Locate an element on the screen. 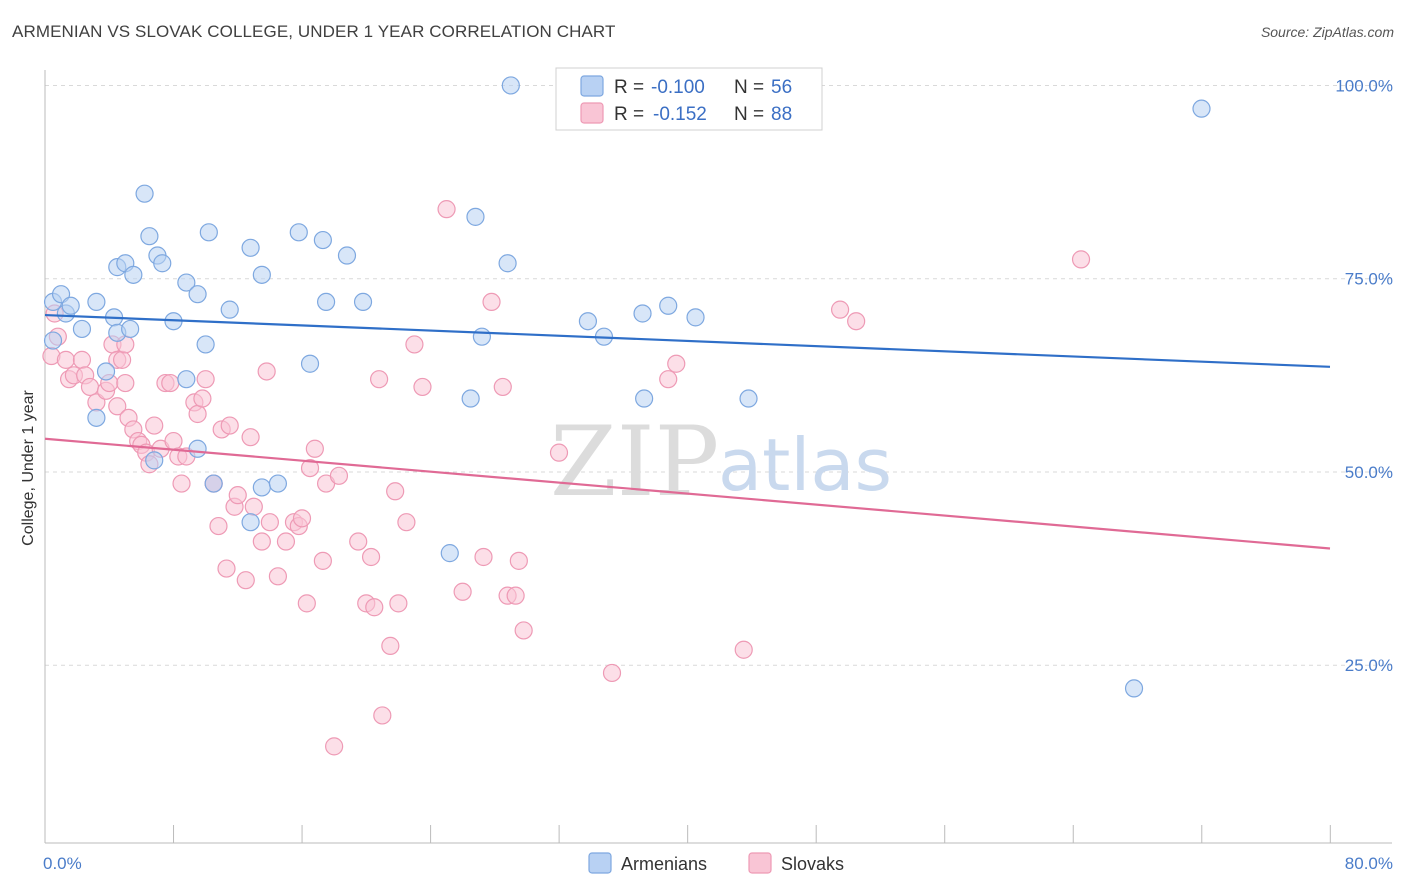 This screenshot has width=1406, height=892. y-tick-label: 75.0% is located at coordinates (1369, 279).